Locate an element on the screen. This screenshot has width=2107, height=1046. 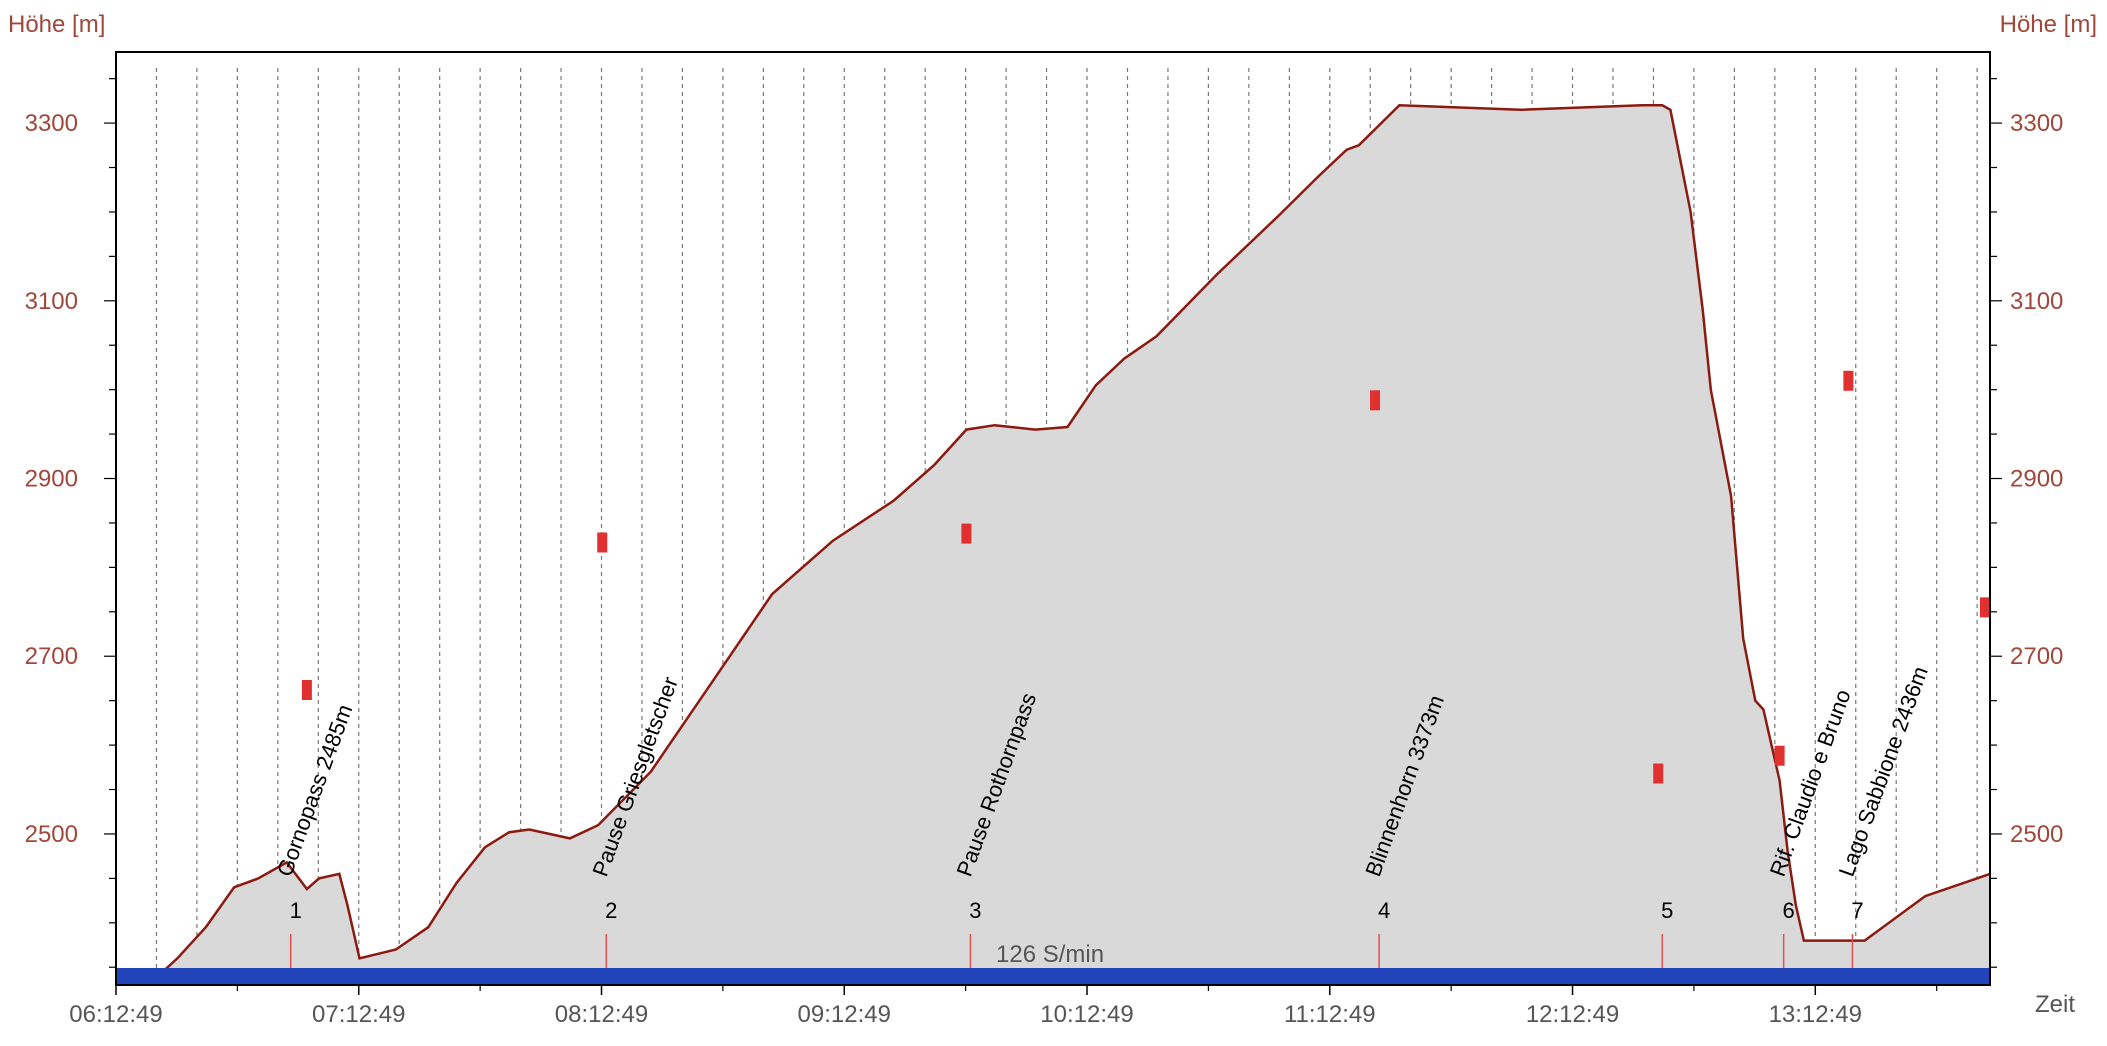
waypoint-number: 6 is located at coordinates (1789, 910).